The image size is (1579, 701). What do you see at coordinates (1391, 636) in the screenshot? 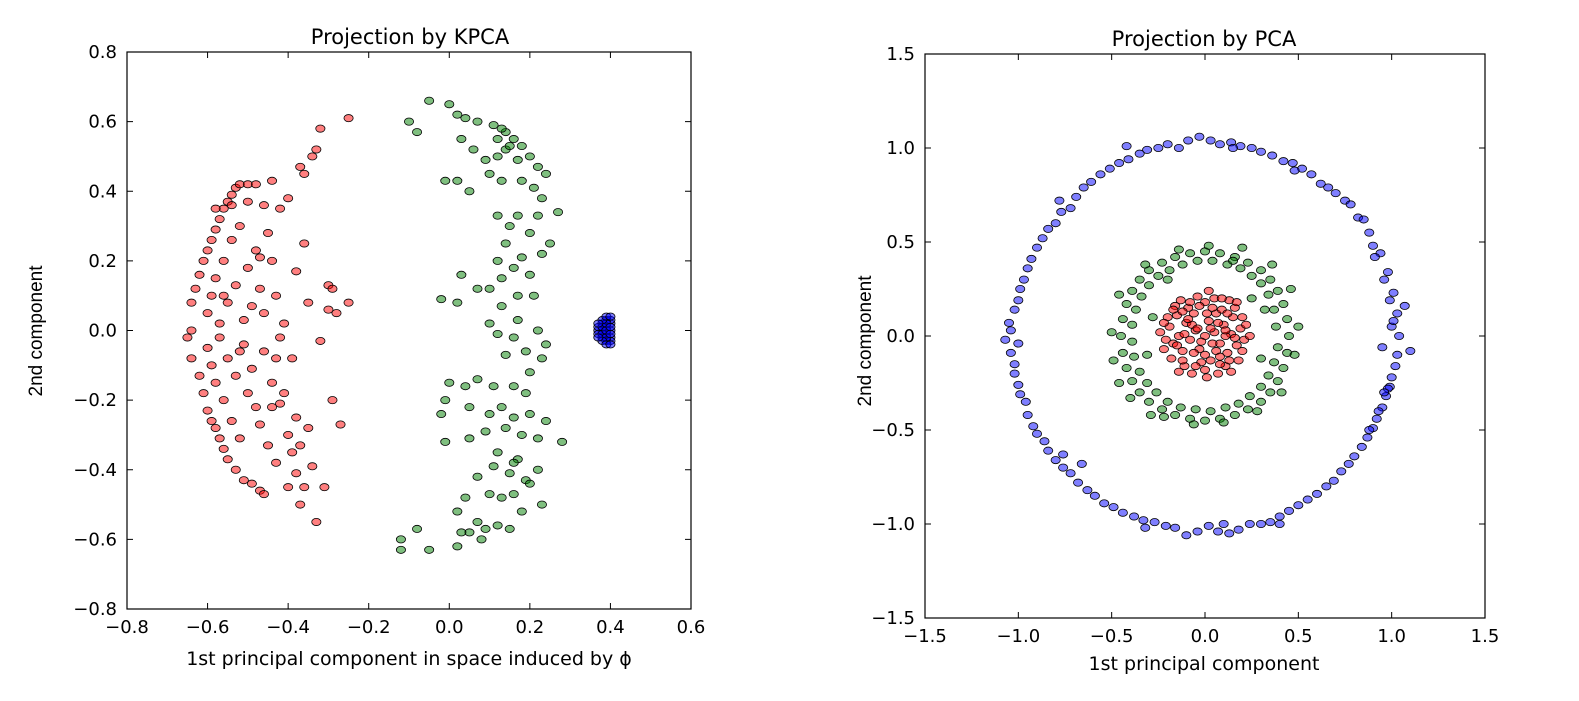
I see `pca-x-tick-label: 1.0` at bounding box center [1391, 636].